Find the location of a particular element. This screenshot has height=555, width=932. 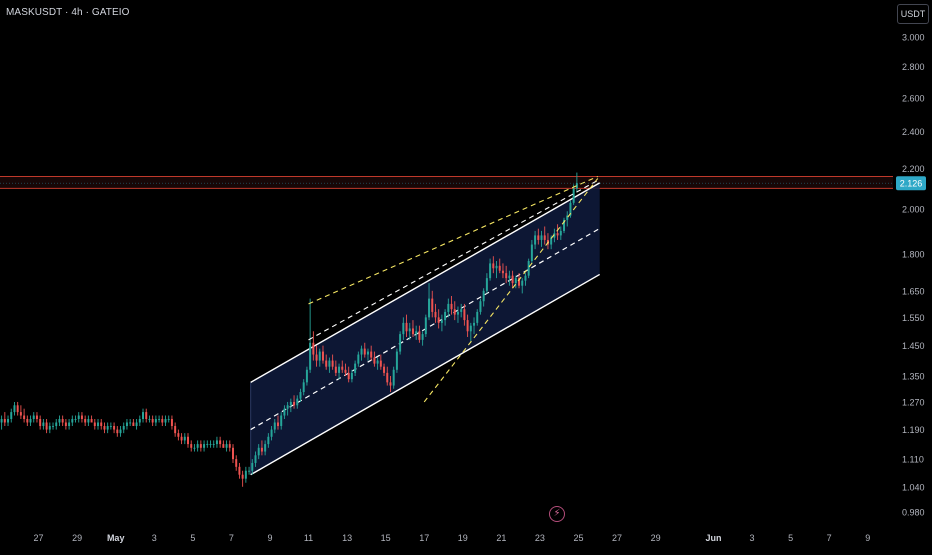

channel-upper-line is located at coordinates (425, 282).